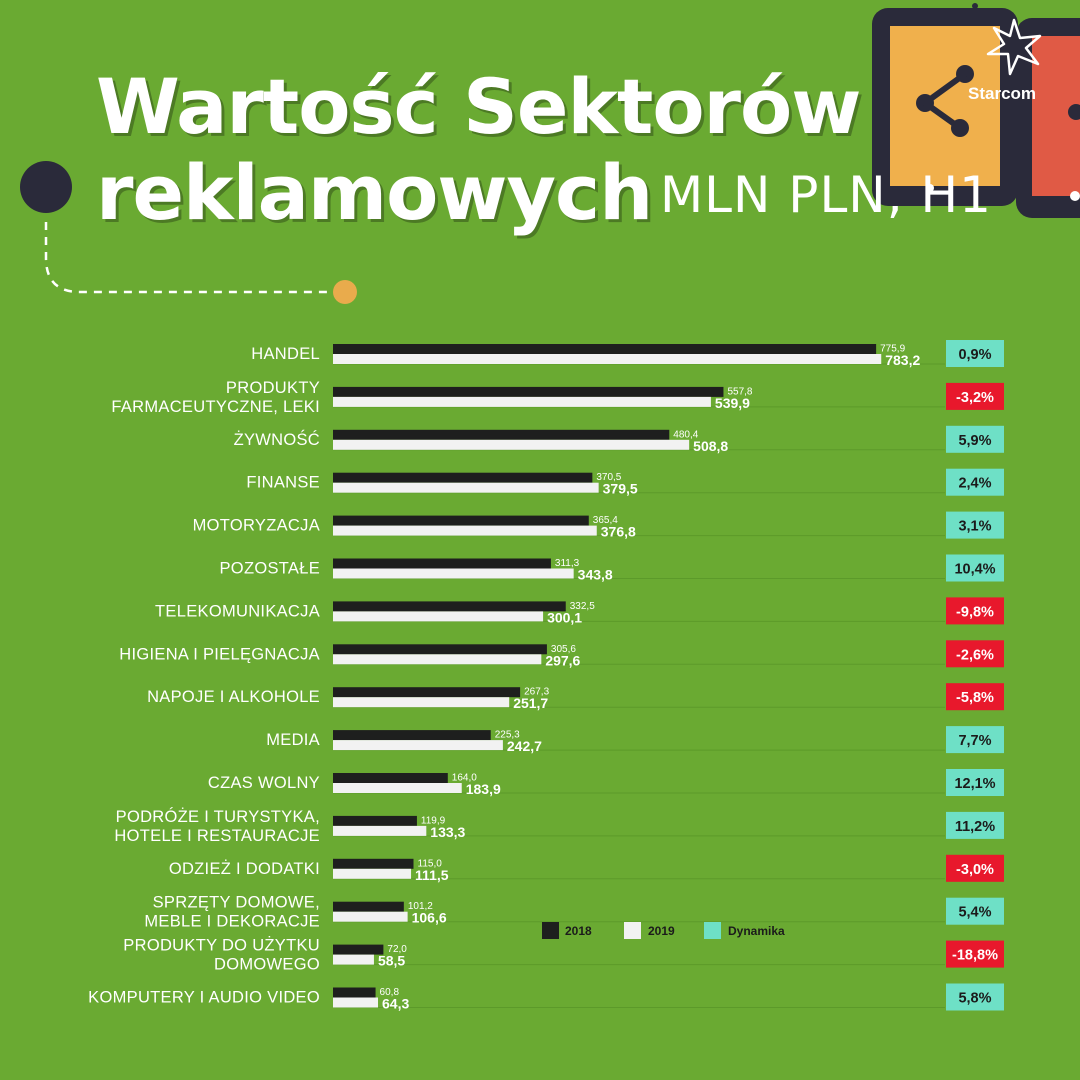 The height and width of the screenshot is (1080, 1080). I want to click on value-label-2018: 311,3, so click(567, 563).